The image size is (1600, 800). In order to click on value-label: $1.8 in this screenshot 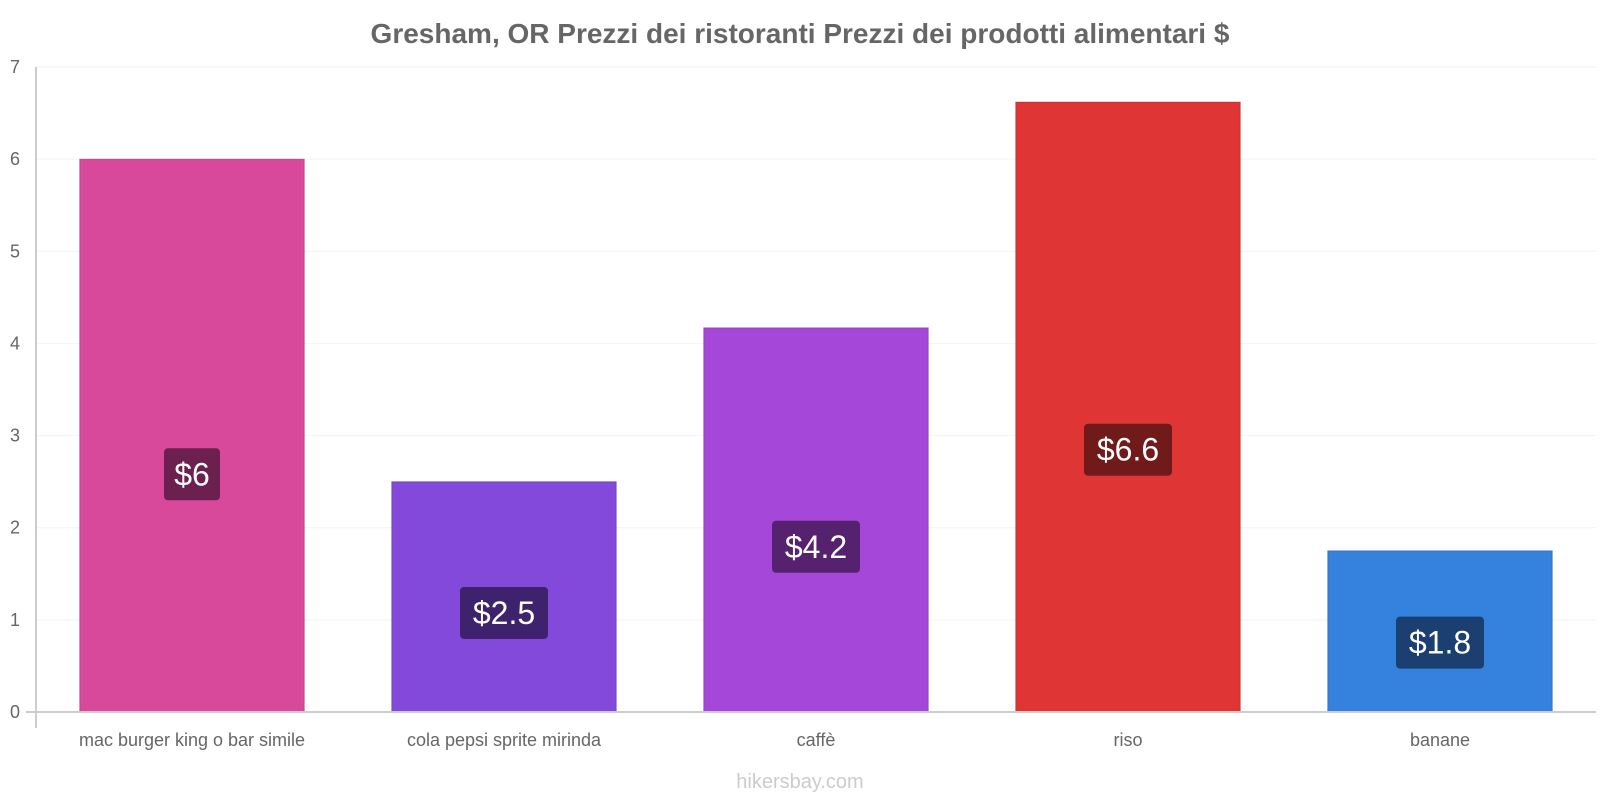, I will do `click(1440, 643)`.